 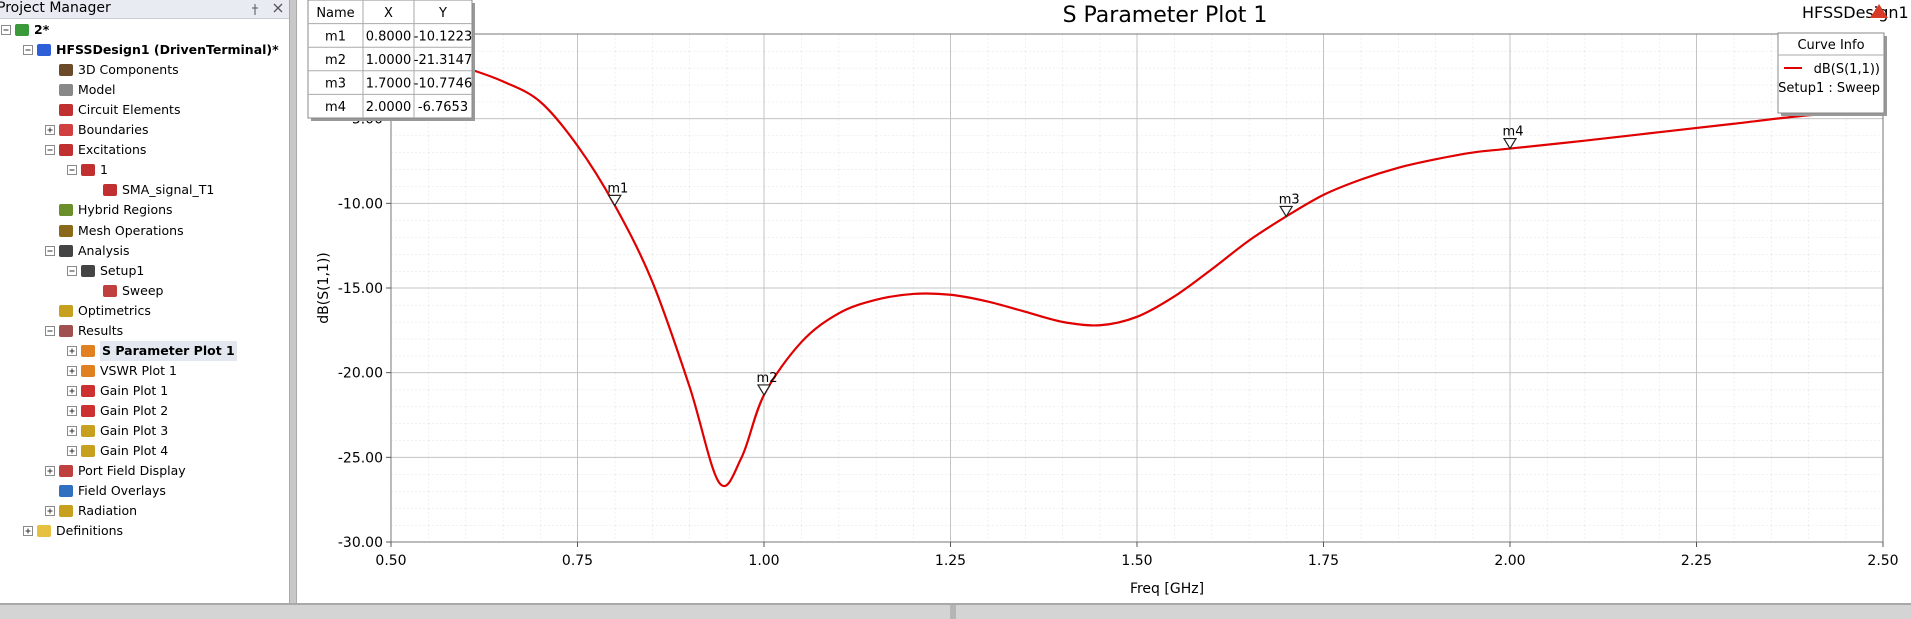 I want to click on tree-node: Circuit Elements, so click(x=129, y=110).